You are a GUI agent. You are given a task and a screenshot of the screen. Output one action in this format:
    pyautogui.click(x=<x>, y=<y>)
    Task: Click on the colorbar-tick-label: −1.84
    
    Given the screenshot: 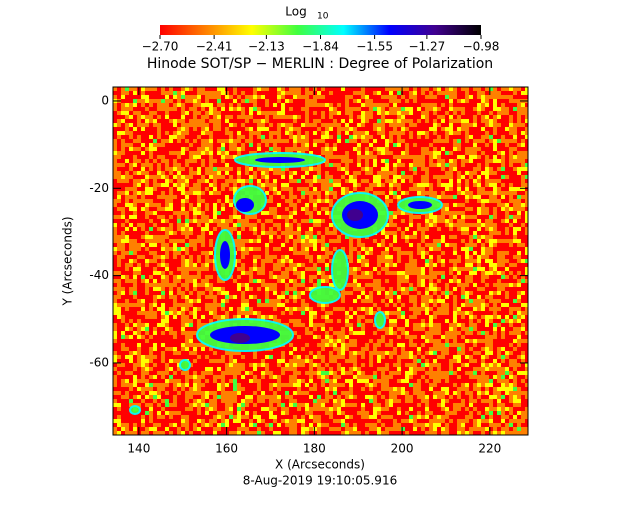 What is the action you would take?
    pyautogui.click(x=320, y=47)
    